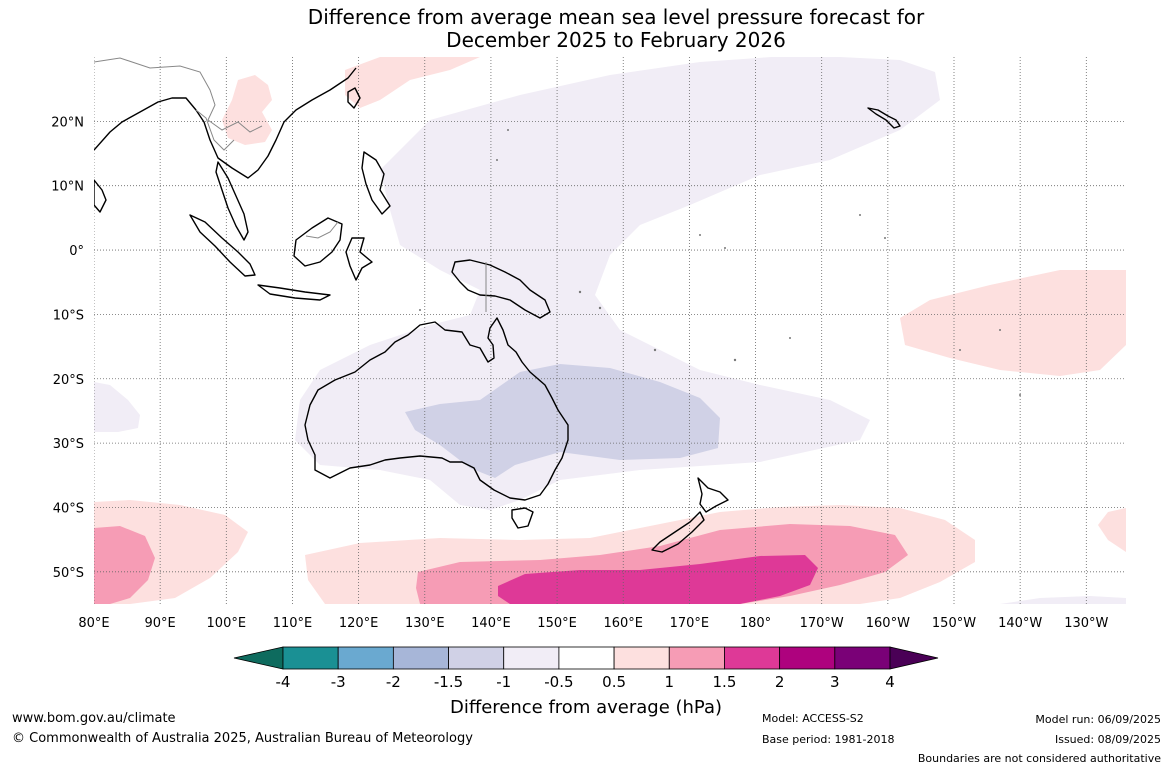 This screenshot has width=1173, height=770. Describe the element at coordinates (888, 623) in the screenshot. I see `longitude-label: 160°W` at that location.